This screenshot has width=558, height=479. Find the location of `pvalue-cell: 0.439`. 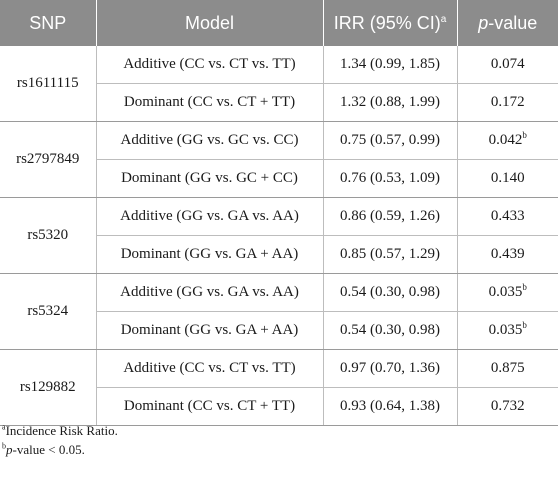

pvalue-cell: 0.439 is located at coordinates (507, 254).